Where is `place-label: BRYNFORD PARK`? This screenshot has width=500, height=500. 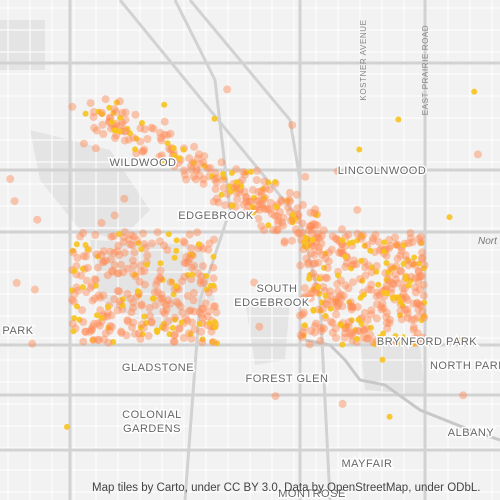 place-label: BRYNFORD PARK is located at coordinates (427, 342).